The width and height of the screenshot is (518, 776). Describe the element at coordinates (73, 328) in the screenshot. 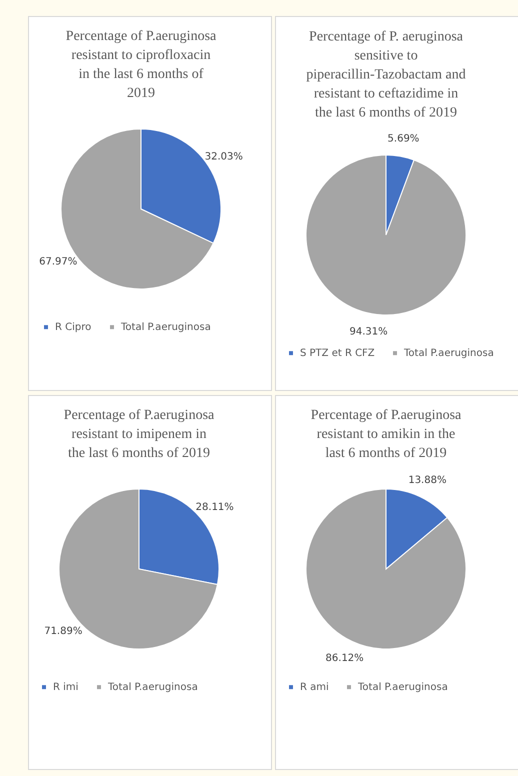

I see `legend-label: R Cipro` at that location.